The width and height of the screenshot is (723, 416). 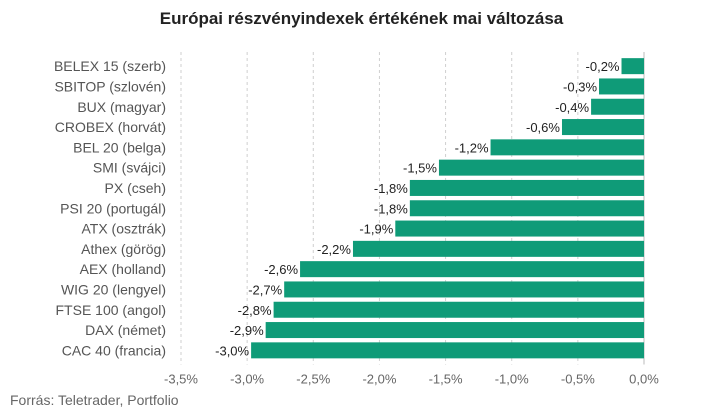 I want to click on x-tick-label: -2,0%, so click(x=379, y=379).